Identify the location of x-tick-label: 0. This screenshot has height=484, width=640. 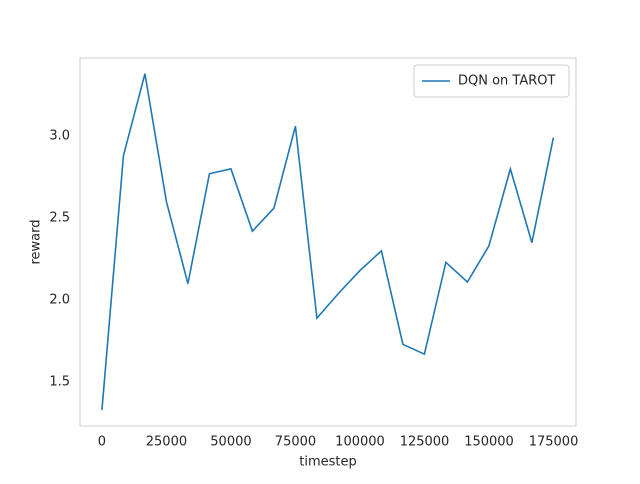
(102, 442).